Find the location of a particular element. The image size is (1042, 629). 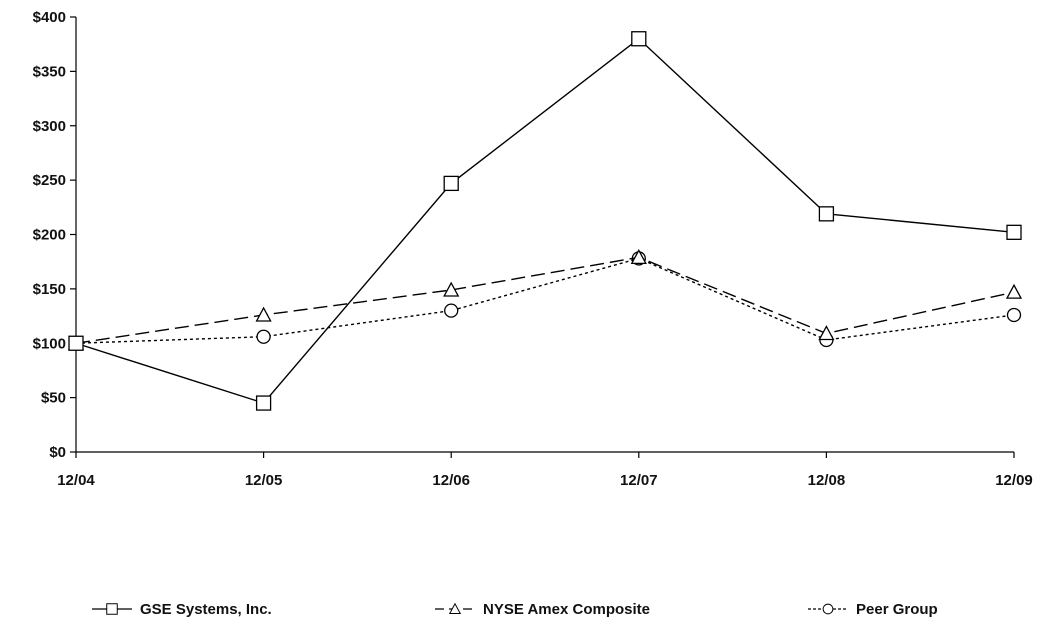

y-tick-label: $400 is located at coordinates (49, 17).